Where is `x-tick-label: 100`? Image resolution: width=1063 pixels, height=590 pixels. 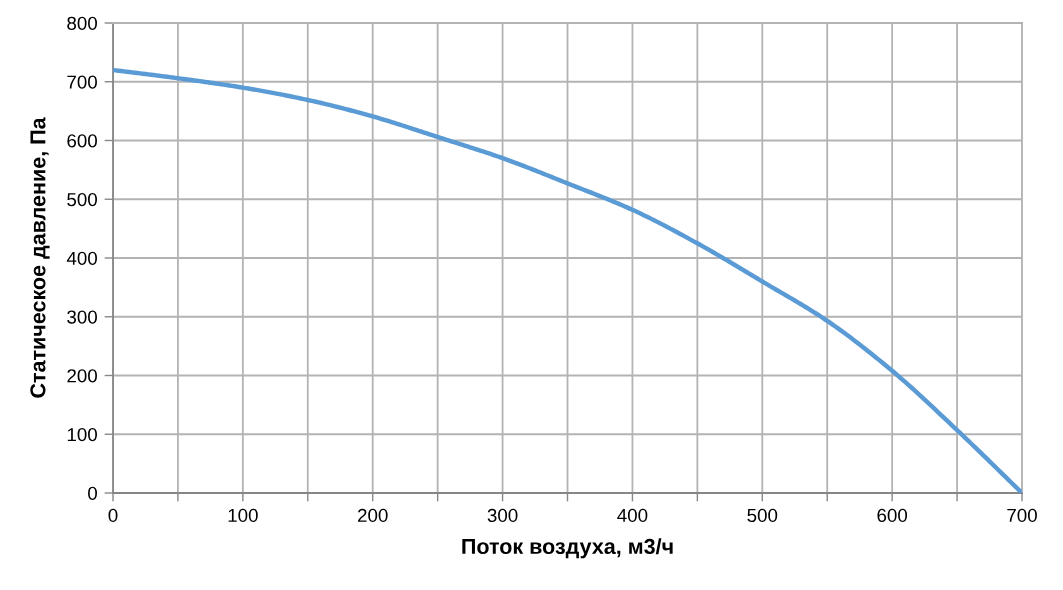 x-tick-label: 100 is located at coordinates (243, 515).